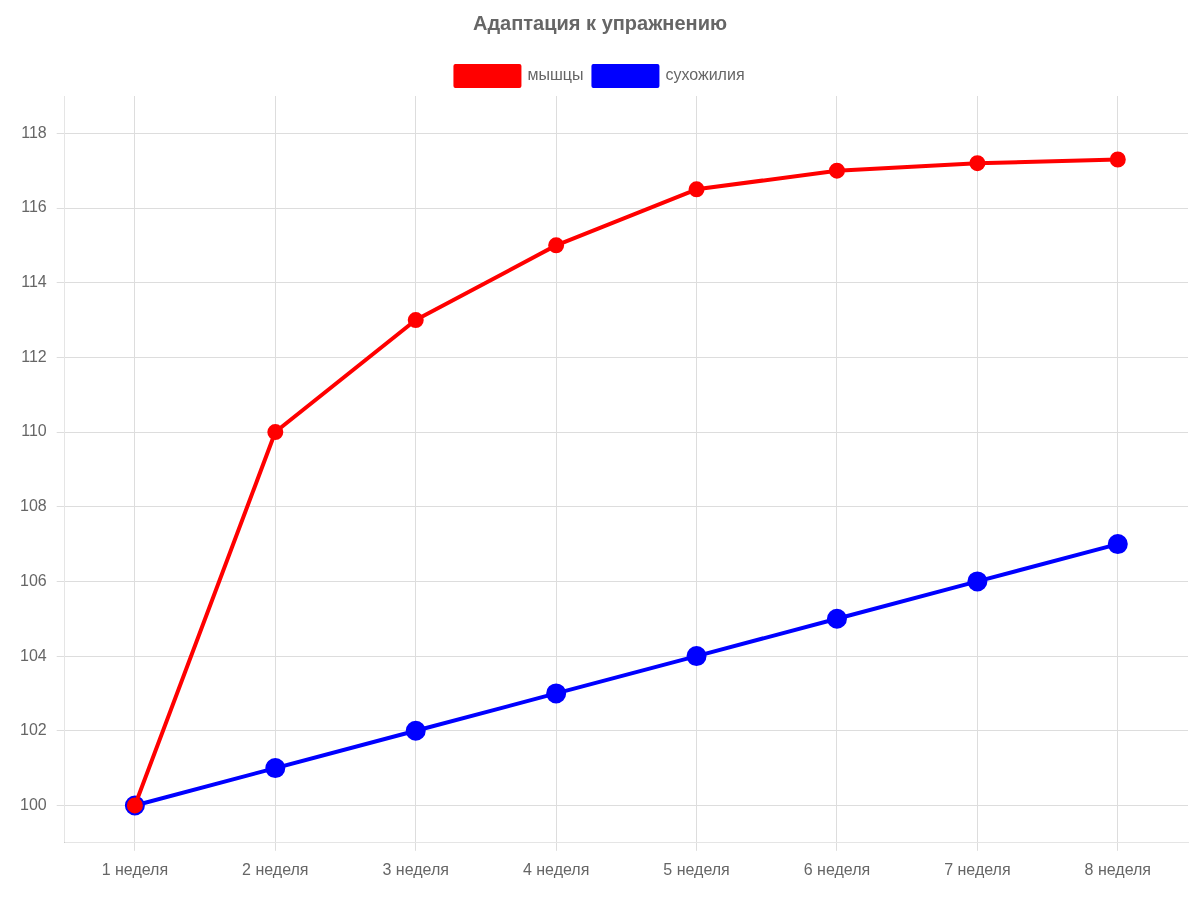  Describe the element at coordinates (837, 869) in the screenshot. I see `x-tick-label: 6 неделя` at that location.